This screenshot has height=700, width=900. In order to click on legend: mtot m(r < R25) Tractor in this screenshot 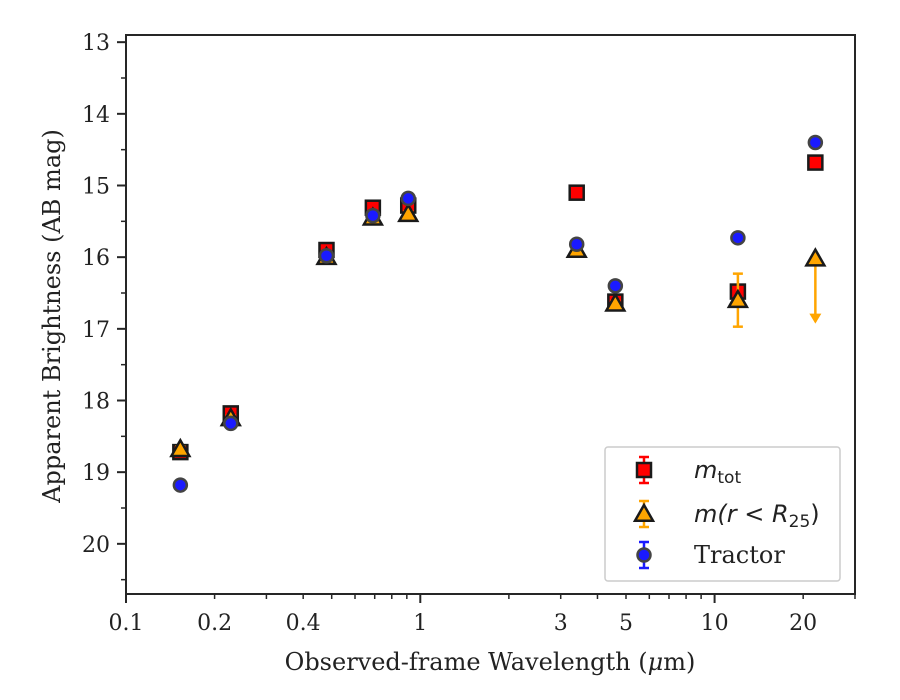, I will do `click(722, 514)`.